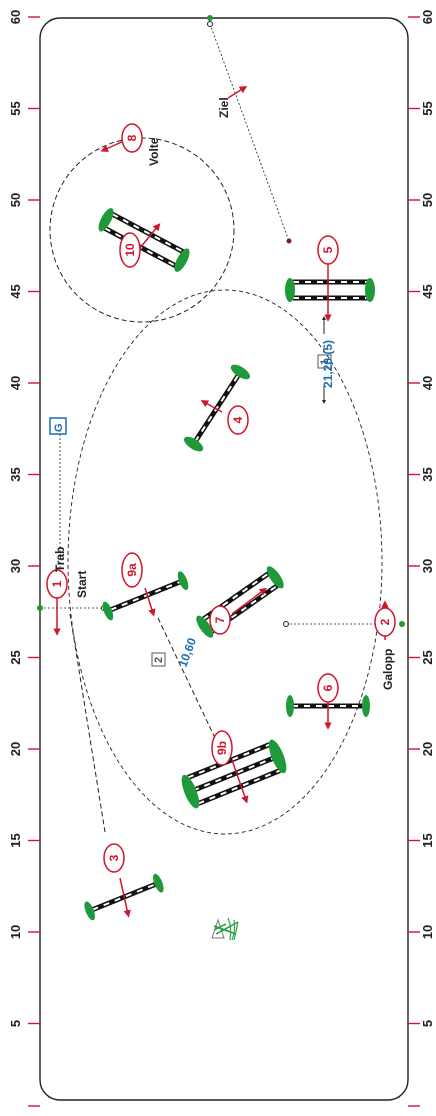 Image resolution: width=436 pixels, height=1116 pixels. I want to click on obstacle-number-5: 5, so click(328, 250).